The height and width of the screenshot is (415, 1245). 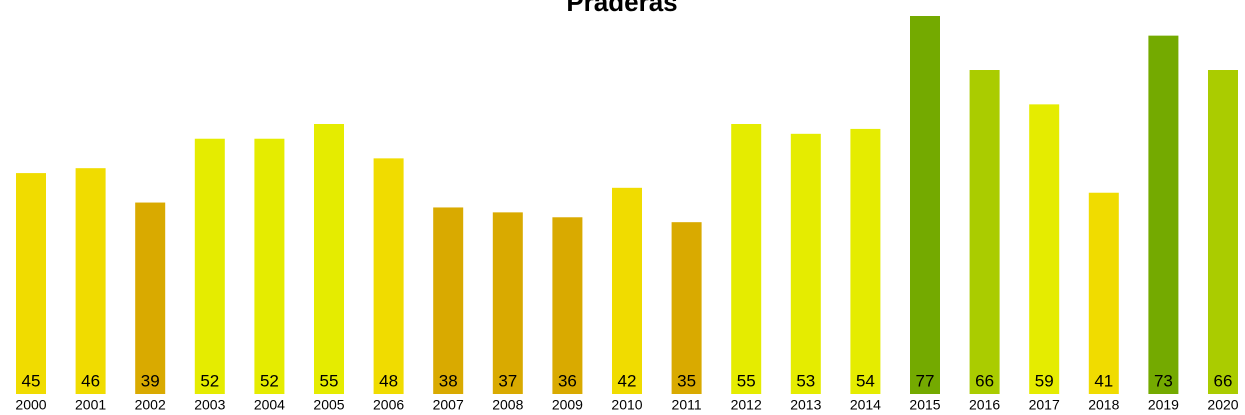 I want to click on x-tick-label: 2000, so click(x=30, y=405).